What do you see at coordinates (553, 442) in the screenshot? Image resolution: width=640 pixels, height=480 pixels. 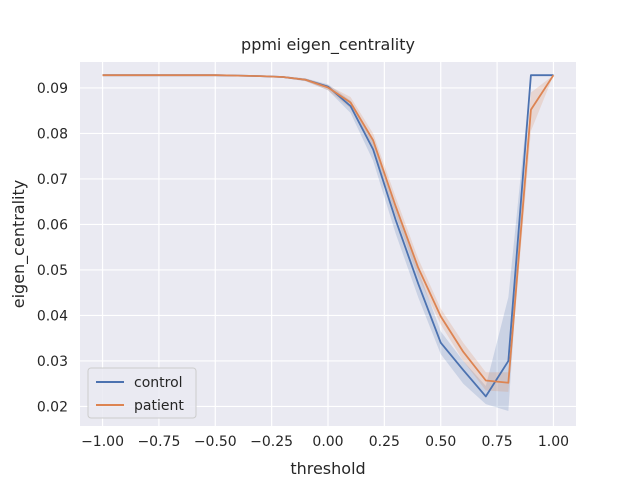 I see `x-tick-label: 1.00` at bounding box center [553, 442].